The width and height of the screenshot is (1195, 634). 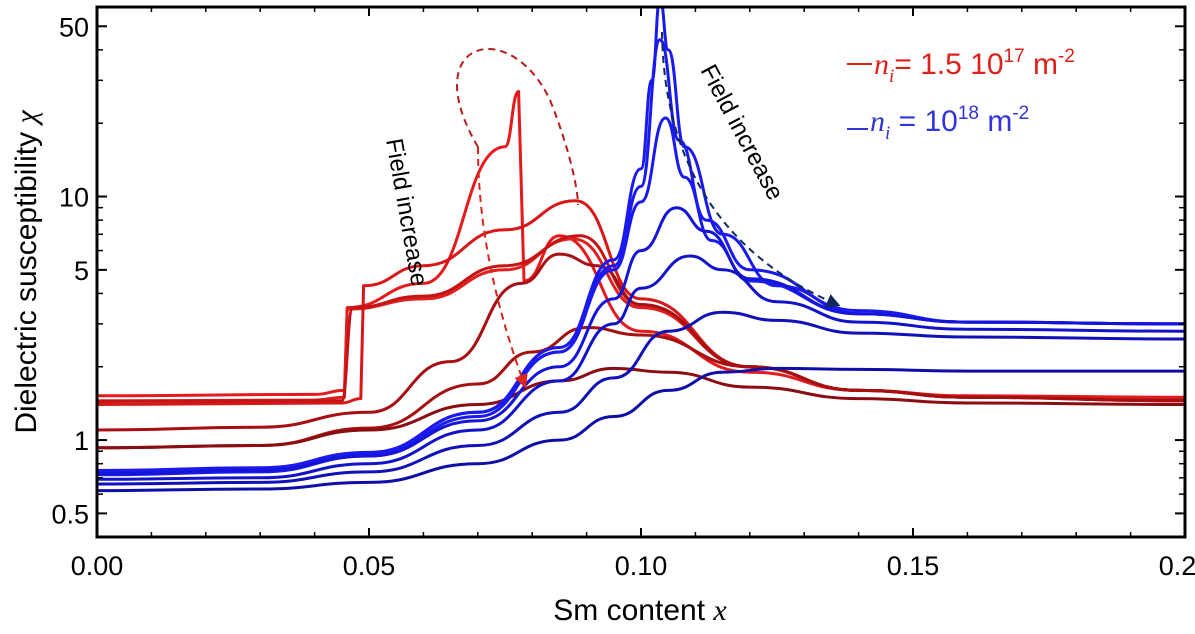 I want to click on navy-field-arrow, so click(x=751, y=169).